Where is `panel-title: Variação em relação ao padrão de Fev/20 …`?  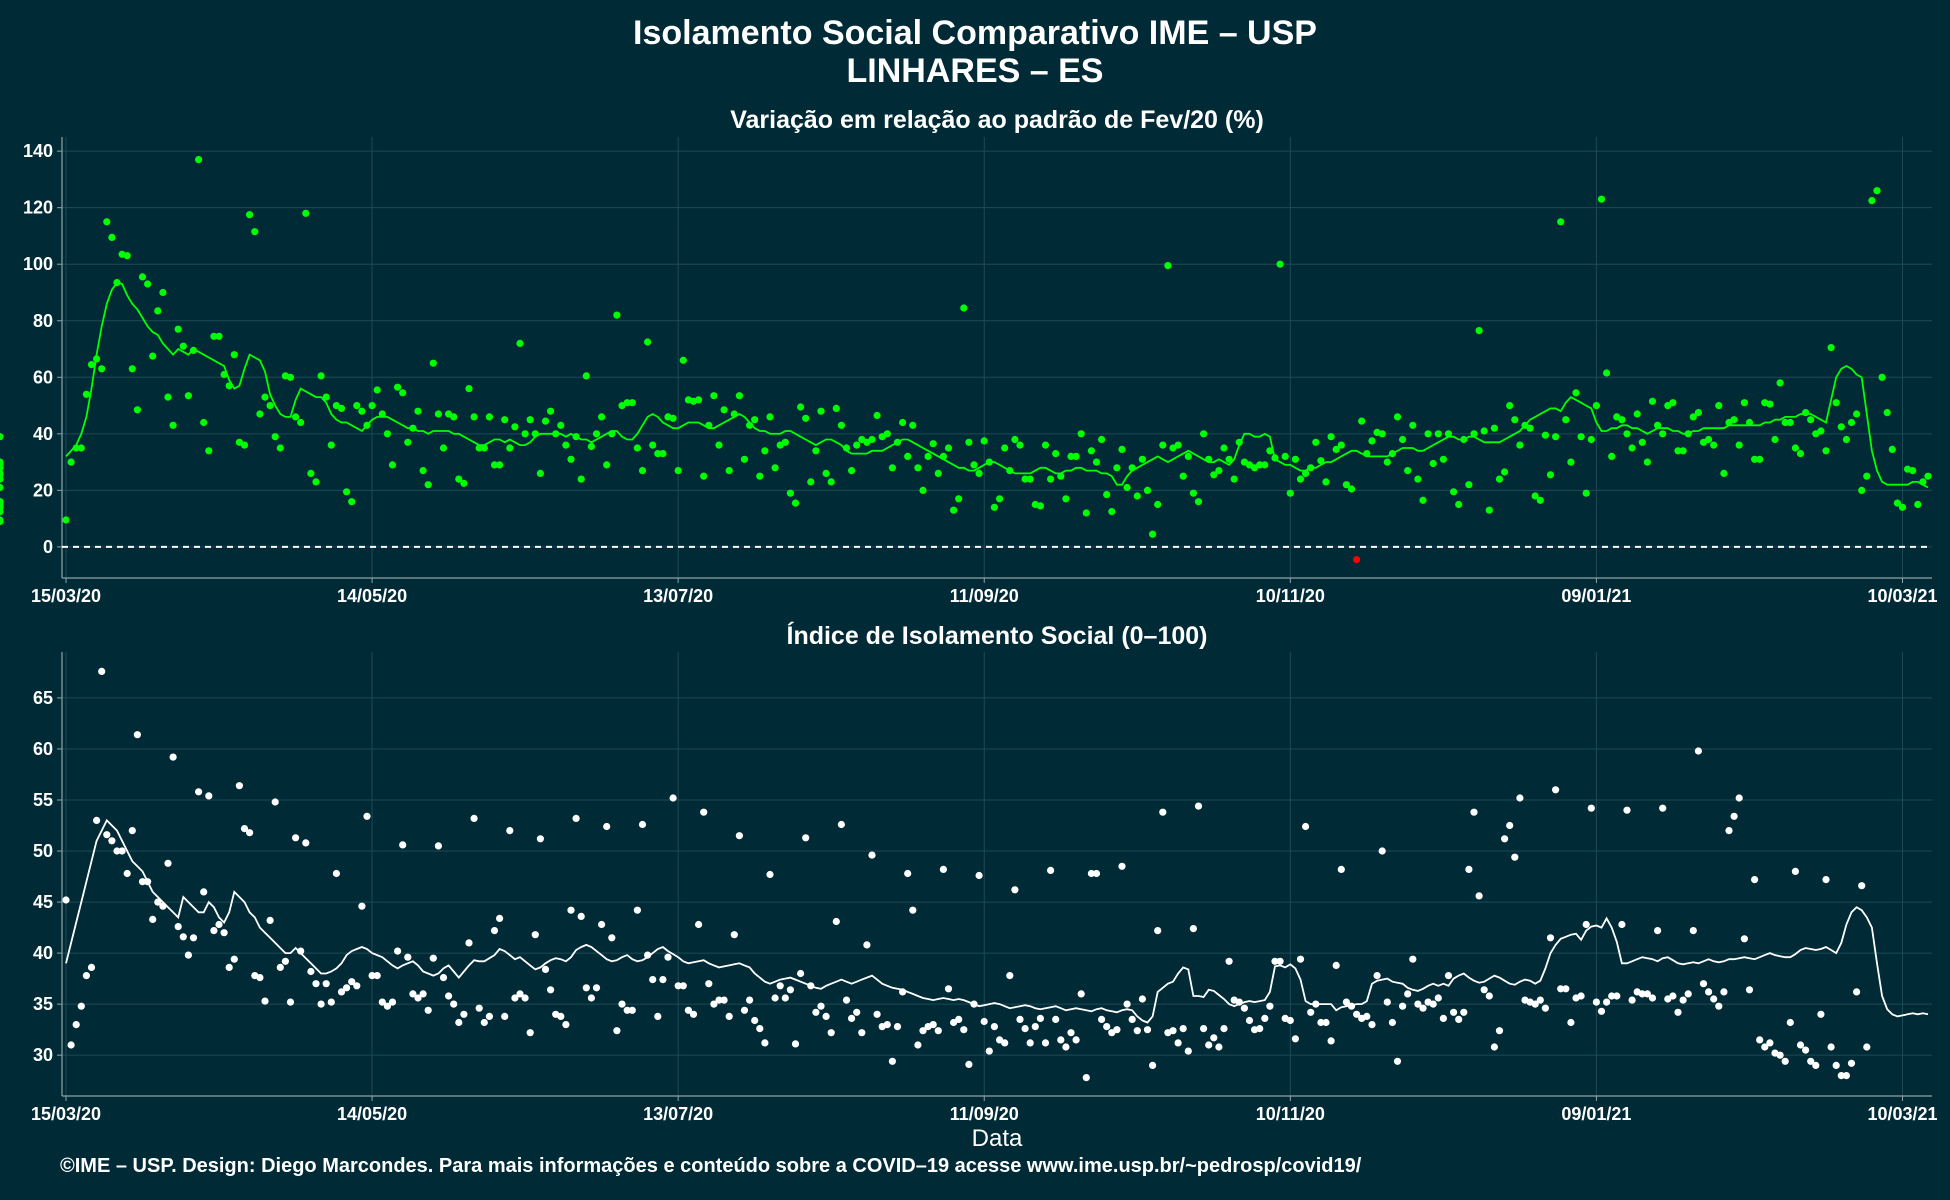 panel-title: Variação em relação ao padrão de Fev/20 … is located at coordinates (997, 120).